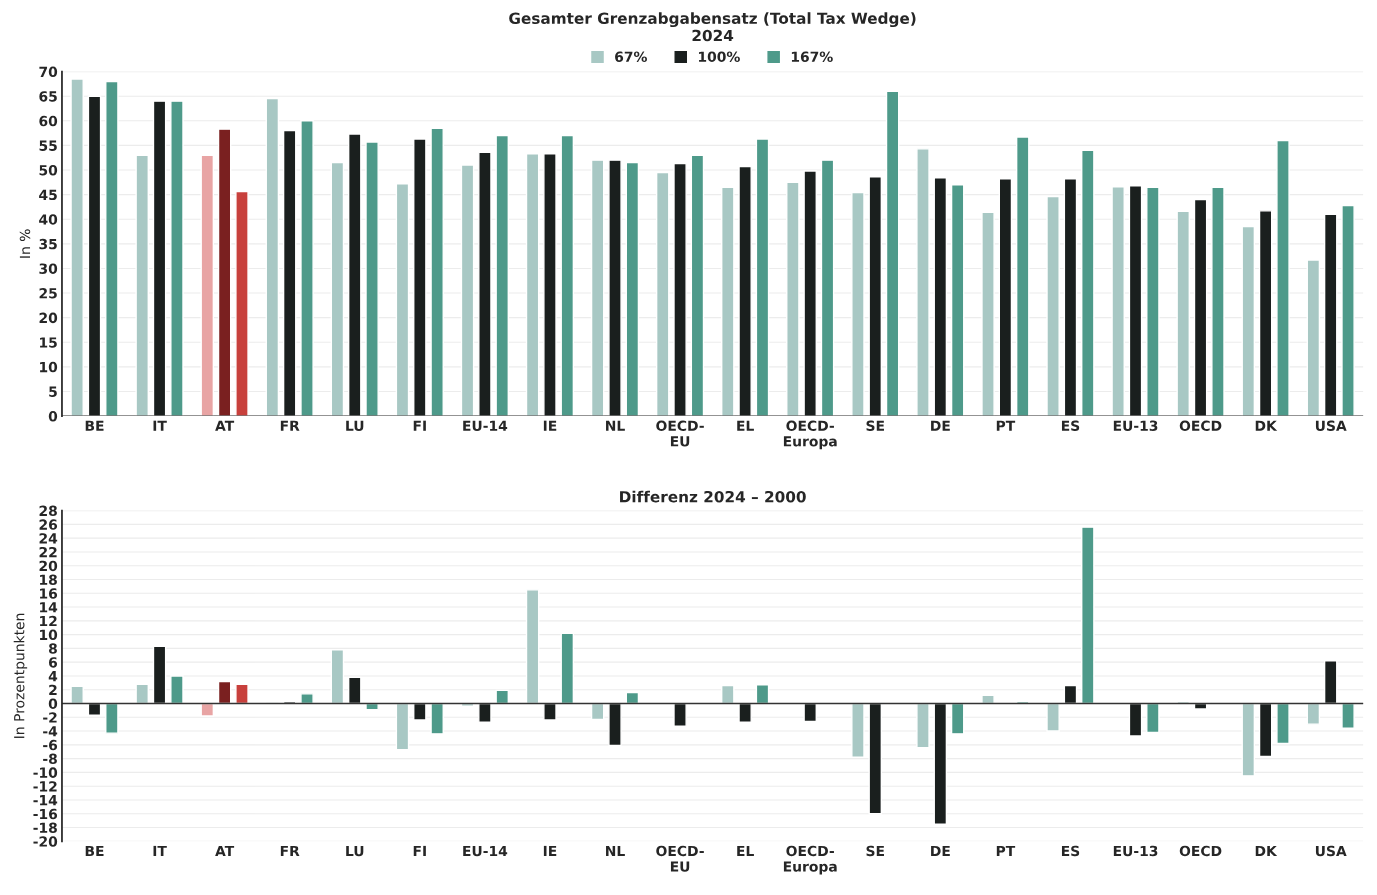  What do you see at coordinates (53, 676) in the screenshot?
I see `y-tick-label: 4` at bounding box center [53, 676].